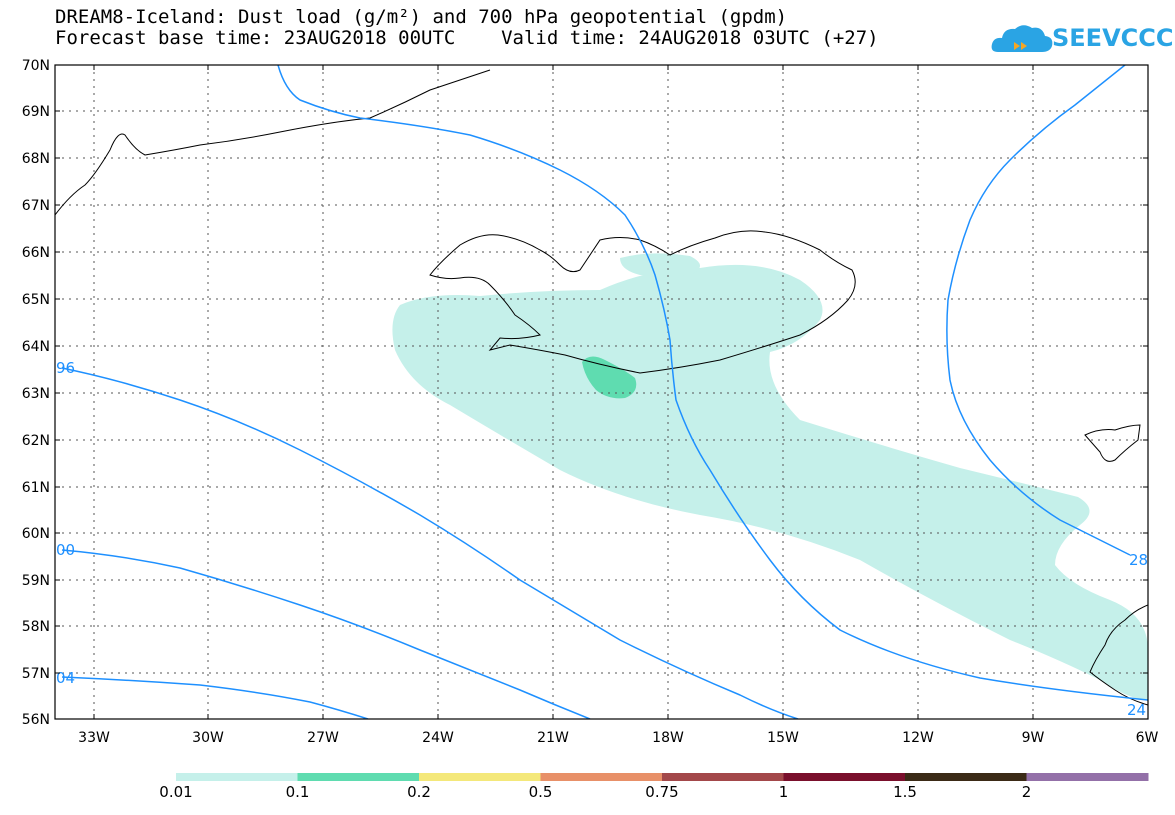  I want to click on longitude-label: 12W, so click(918, 738).